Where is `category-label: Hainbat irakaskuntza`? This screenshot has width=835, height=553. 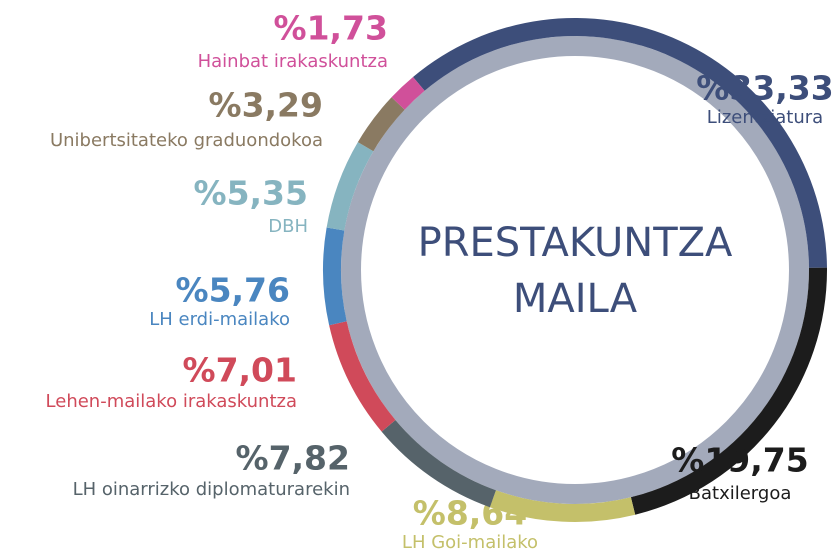 category-label: Hainbat irakaskuntza is located at coordinates (293, 61).